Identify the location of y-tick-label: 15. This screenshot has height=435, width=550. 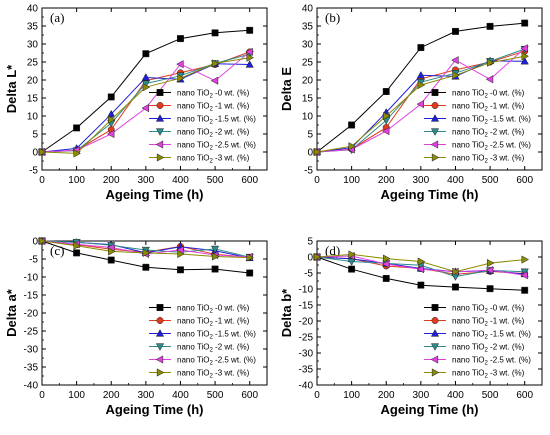
(33, 99).